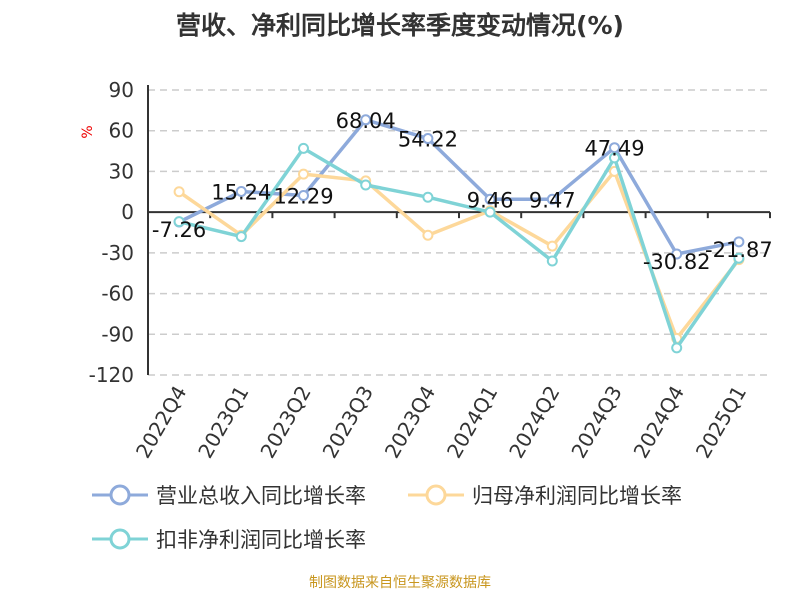 The image size is (800, 600). Describe the element at coordinates (121, 171) in the screenshot. I see `y-tick-label: 30` at that location.